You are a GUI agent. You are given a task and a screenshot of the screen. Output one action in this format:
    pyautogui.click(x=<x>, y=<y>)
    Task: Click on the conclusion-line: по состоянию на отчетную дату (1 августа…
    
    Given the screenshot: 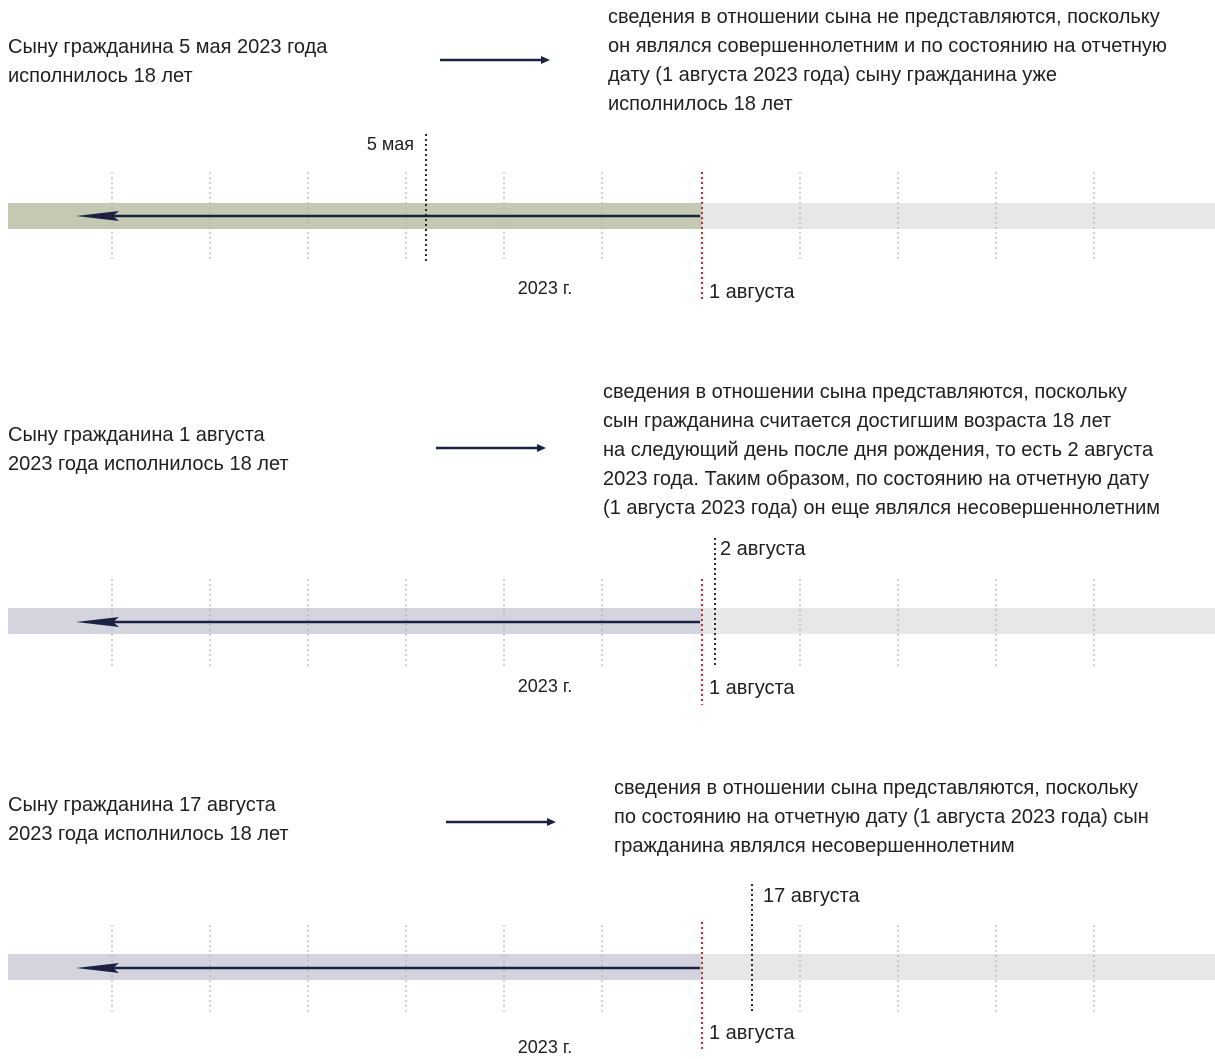 What is the action you would take?
    pyautogui.click(x=881, y=817)
    